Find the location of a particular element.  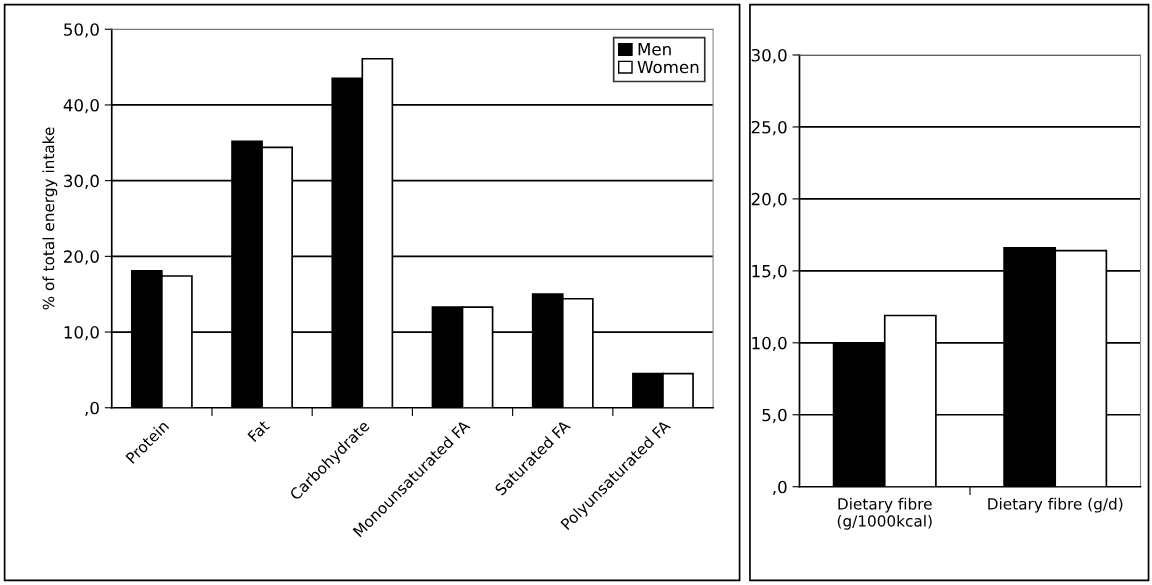

y-tick-label: 40,0 is located at coordinates (81, 106).